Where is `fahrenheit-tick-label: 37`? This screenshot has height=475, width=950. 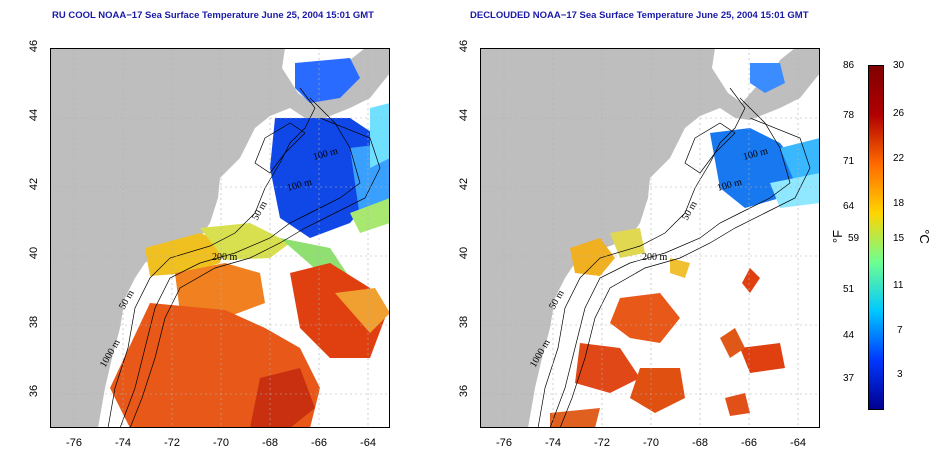 fahrenheit-tick-label: 37 is located at coordinates (849, 378).